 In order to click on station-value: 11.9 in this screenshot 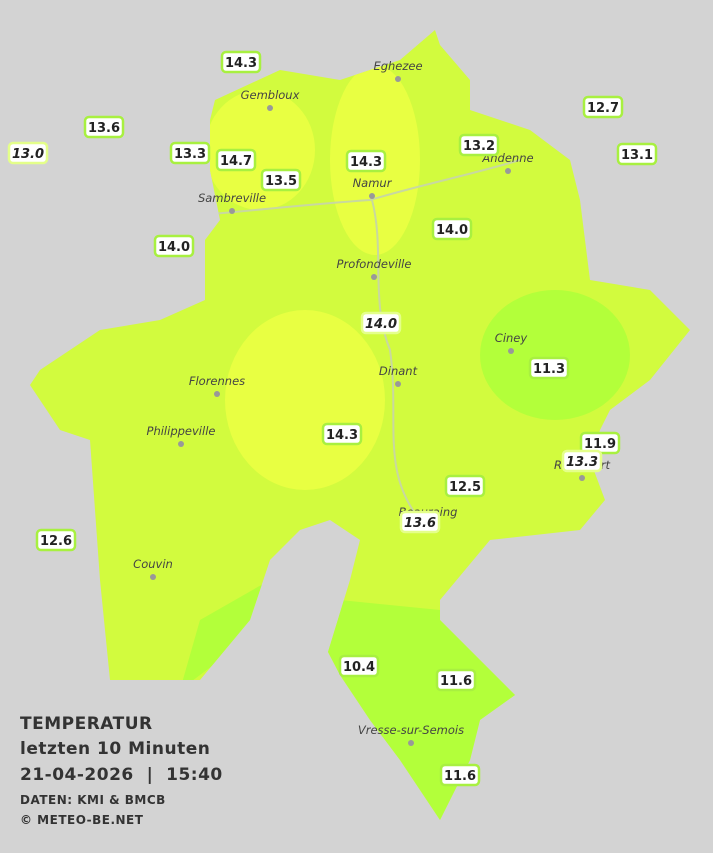, I will do `click(600, 444)`.